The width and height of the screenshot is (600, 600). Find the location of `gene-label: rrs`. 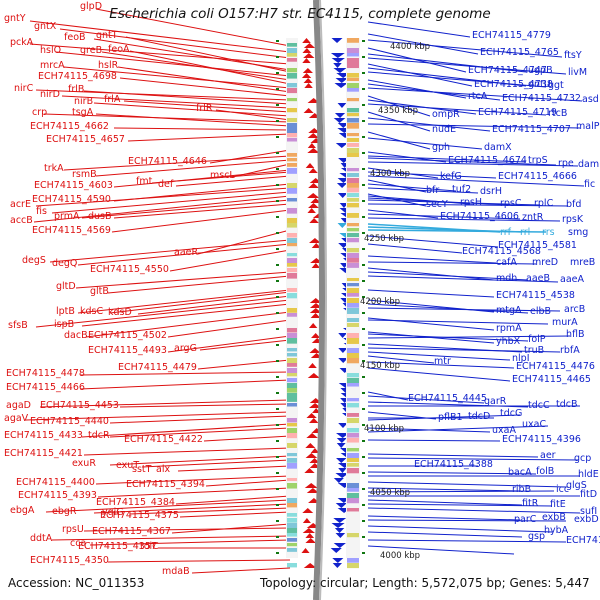

gene-label: rrs is located at coordinates (548, 232).